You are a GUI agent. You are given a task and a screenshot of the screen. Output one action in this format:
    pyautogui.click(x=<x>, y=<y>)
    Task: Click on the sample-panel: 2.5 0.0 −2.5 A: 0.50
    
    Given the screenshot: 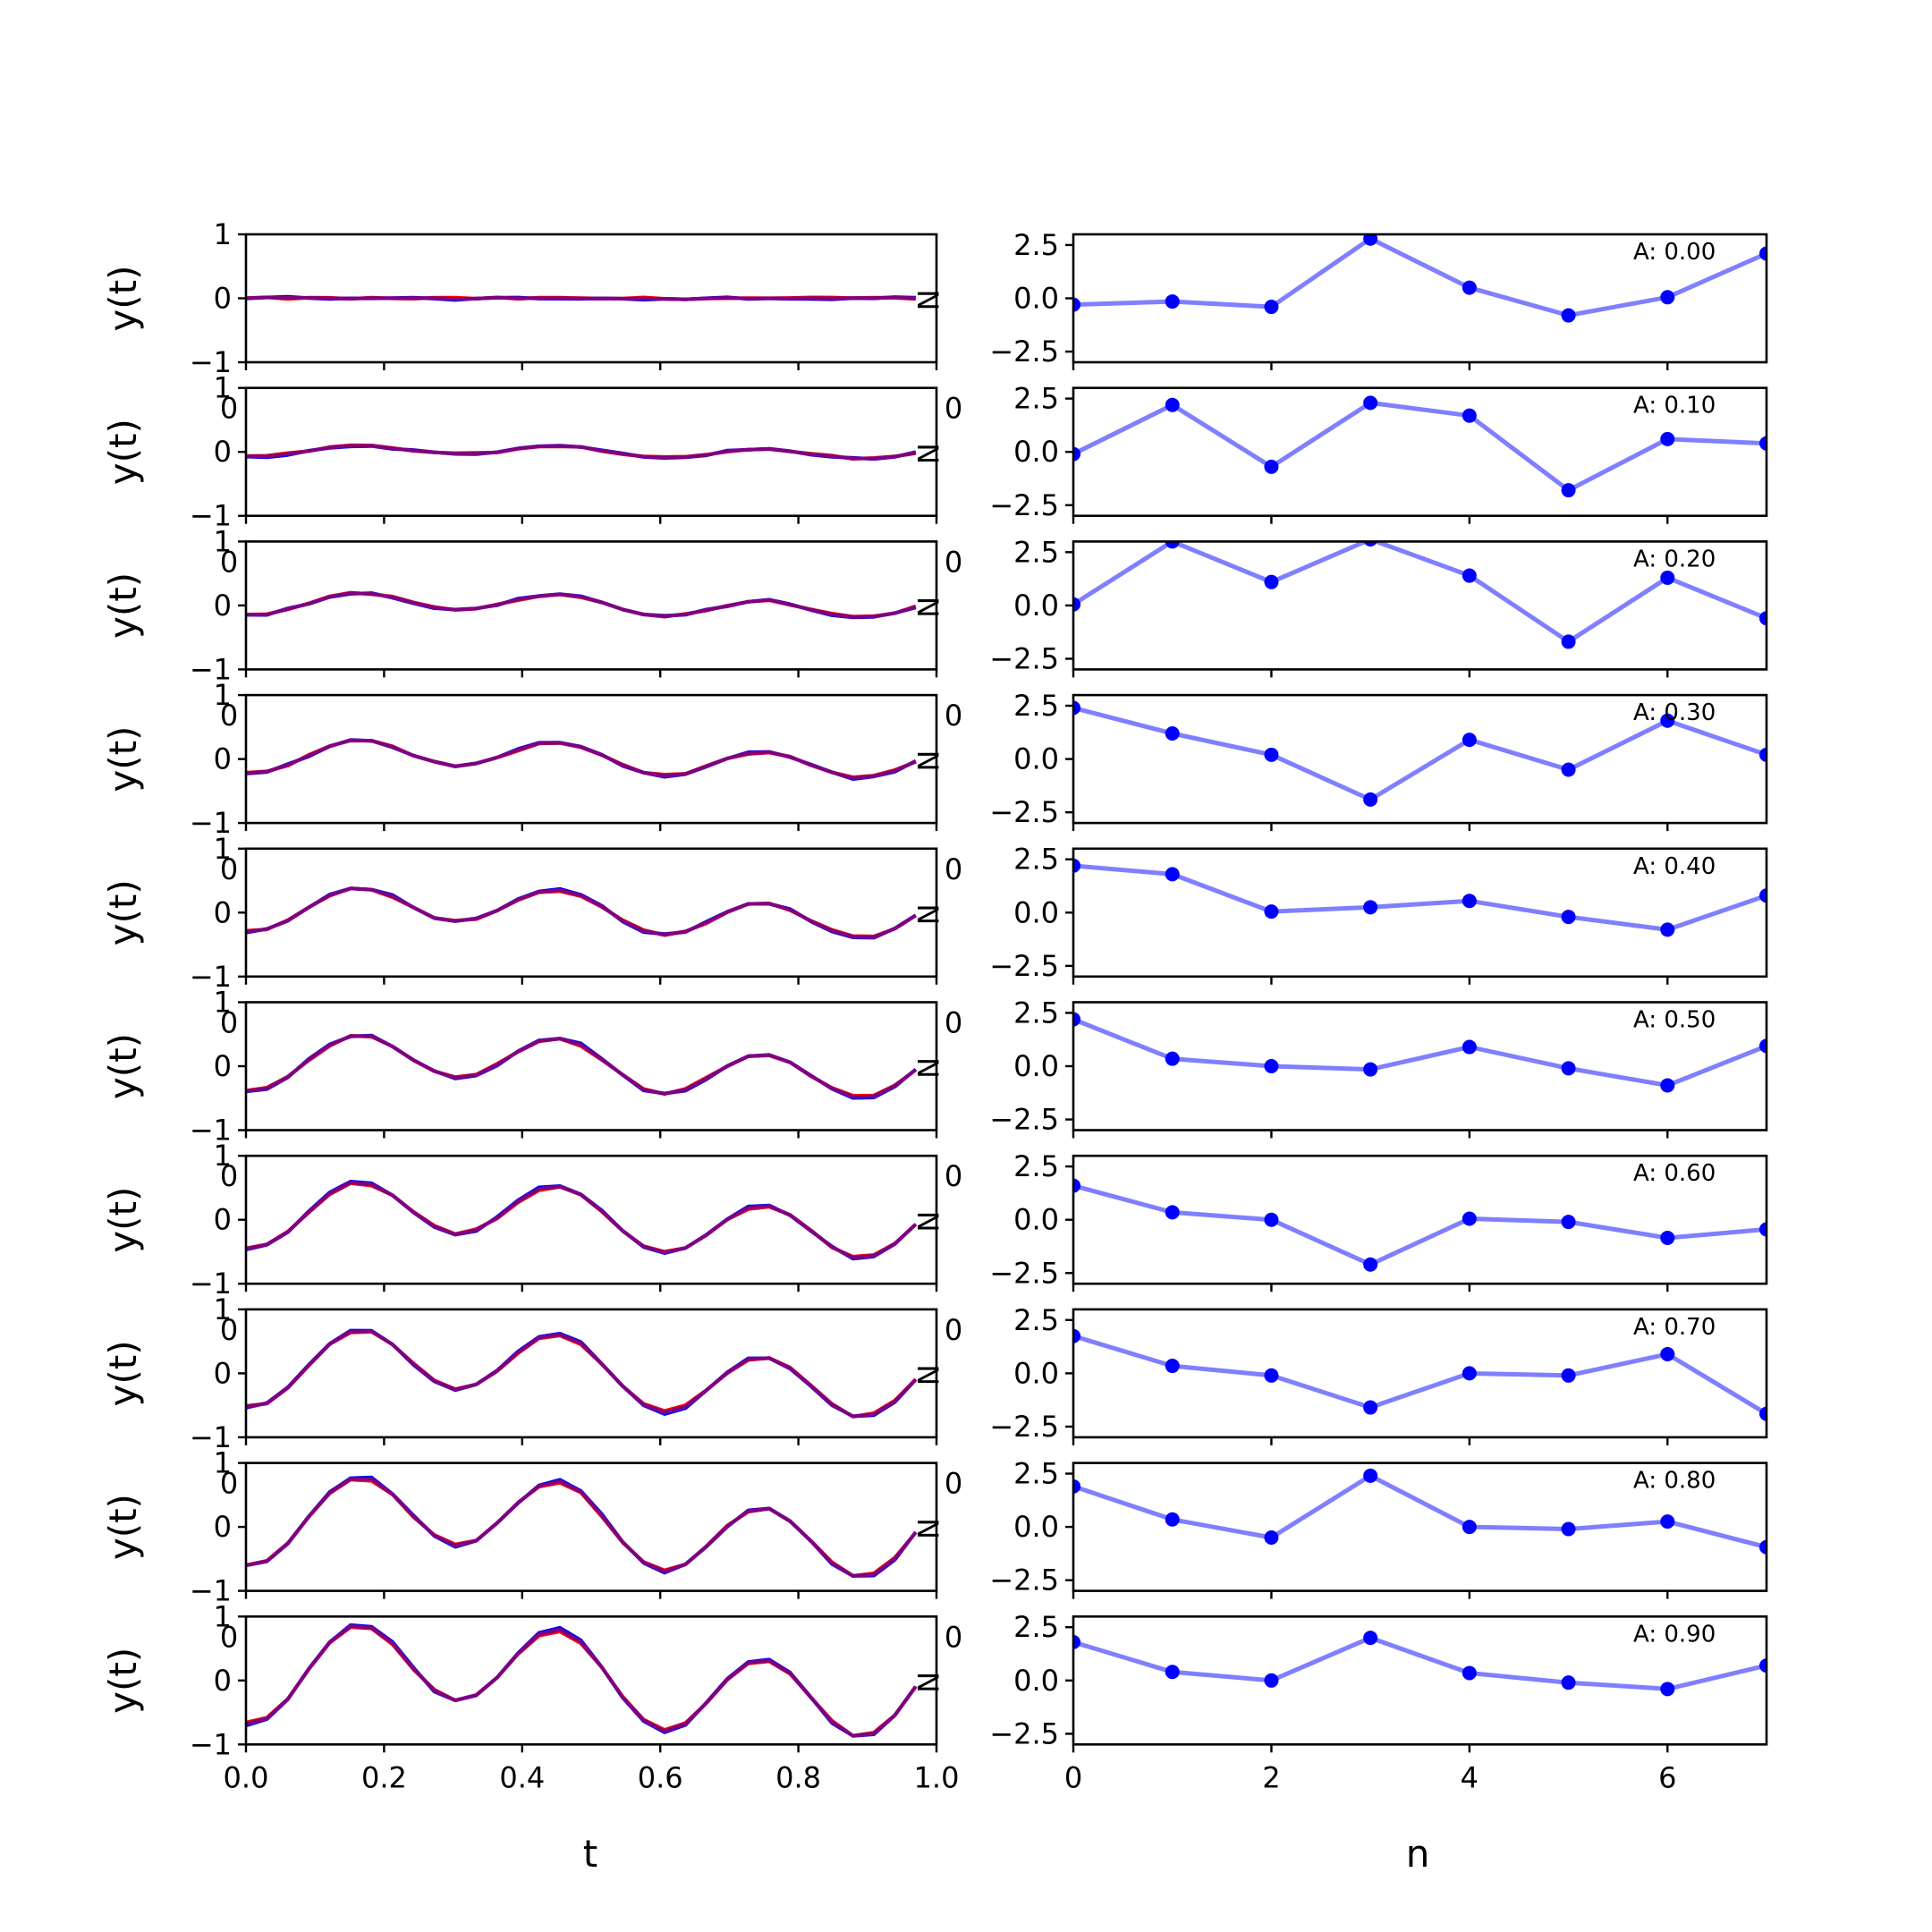 What is the action you would take?
    pyautogui.click(x=1378, y=1067)
    